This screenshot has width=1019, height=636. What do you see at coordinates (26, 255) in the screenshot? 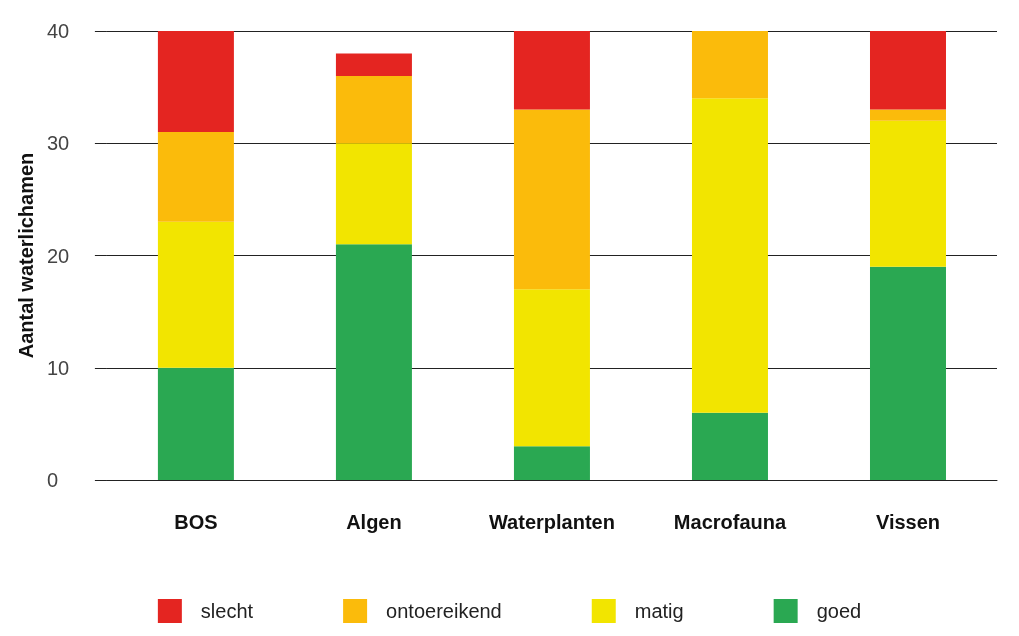
I see `y-axis-title: Aantal waterlichamen` at bounding box center [26, 255].